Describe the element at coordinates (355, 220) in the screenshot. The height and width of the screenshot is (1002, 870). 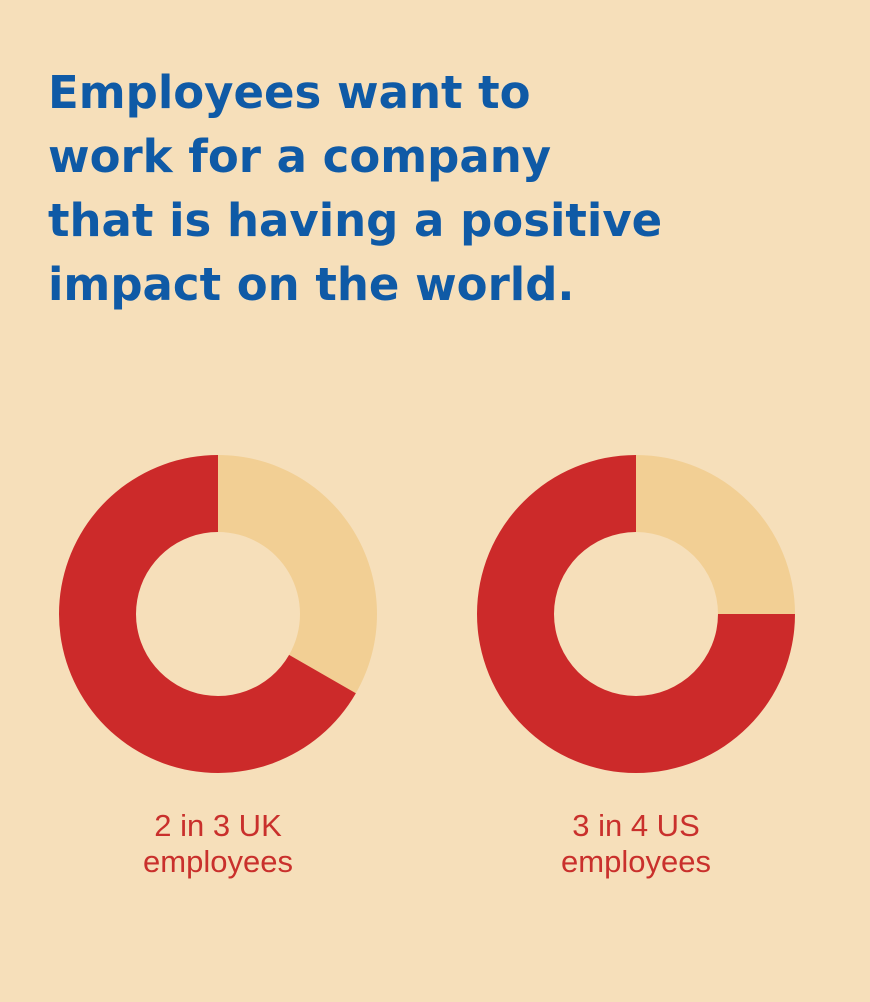
I see `title-line: that is having a positive` at that location.